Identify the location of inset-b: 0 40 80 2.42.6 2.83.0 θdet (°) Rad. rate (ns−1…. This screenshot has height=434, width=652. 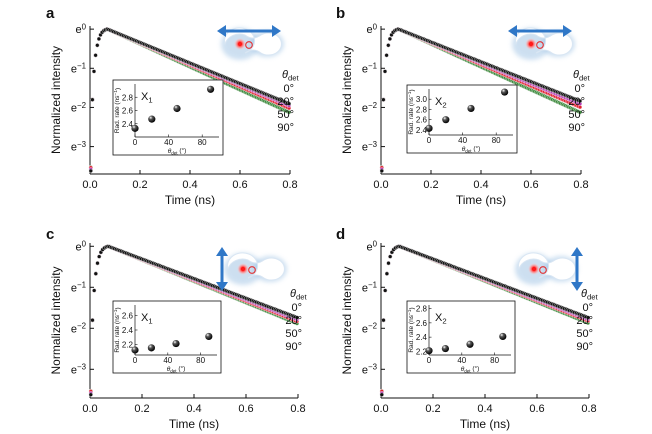
(462, 119).